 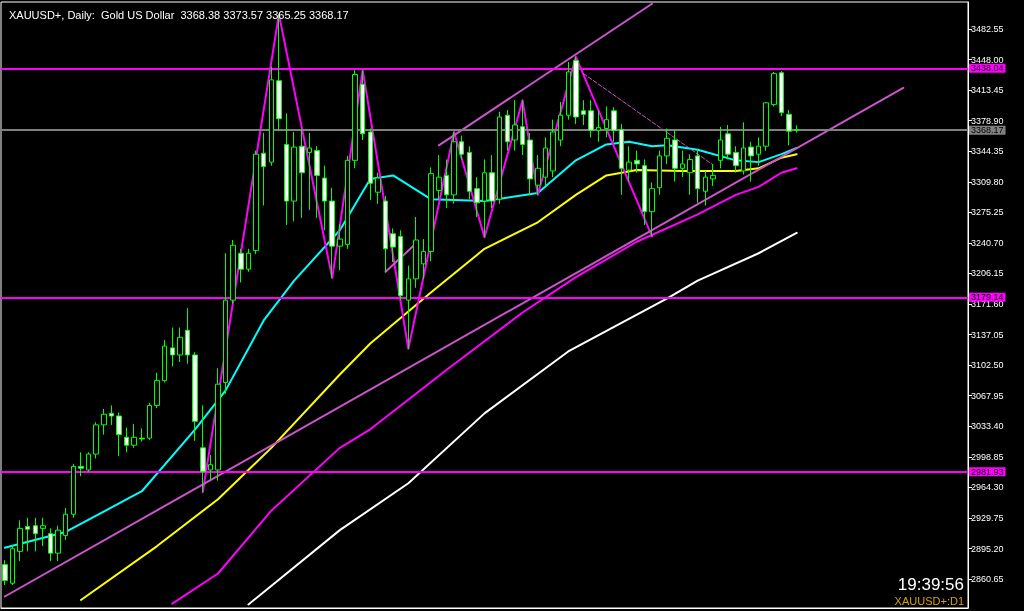 What do you see at coordinates (987, 212) in the screenshot?
I see `y-tick-label: 3275.25` at bounding box center [987, 212].